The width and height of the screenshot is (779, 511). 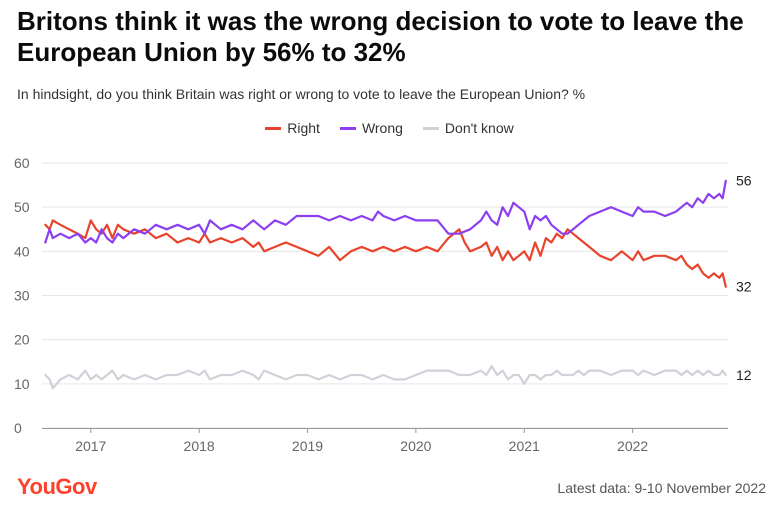 What do you see at coordinates (524, 446) in the screenshot?
I see `x-tick-label: 2021` at bounding box center [524, 446].